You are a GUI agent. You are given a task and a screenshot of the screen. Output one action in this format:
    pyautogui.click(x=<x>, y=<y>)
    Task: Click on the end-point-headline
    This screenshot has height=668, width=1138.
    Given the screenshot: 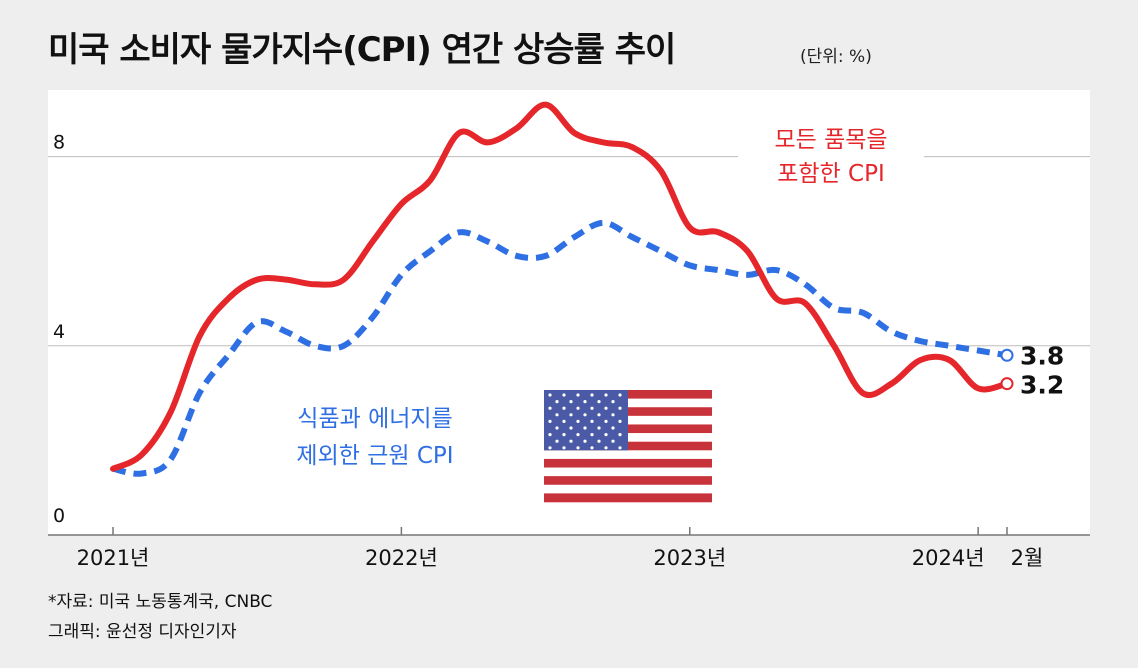 What is the action you would take?
    pyautogui.click(x=1007, y=384)
    